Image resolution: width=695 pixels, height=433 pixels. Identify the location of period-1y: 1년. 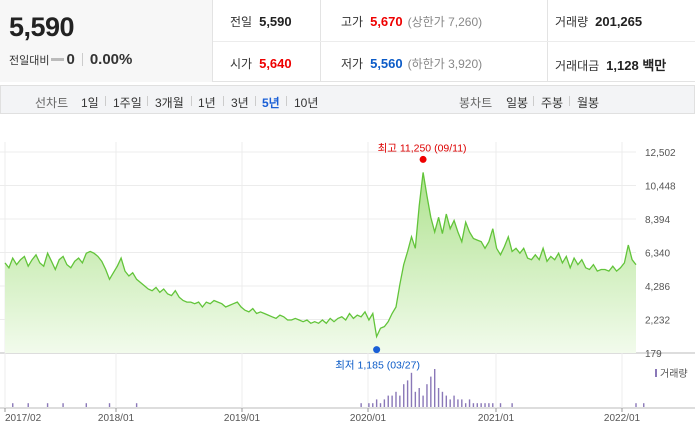
(207, 103).